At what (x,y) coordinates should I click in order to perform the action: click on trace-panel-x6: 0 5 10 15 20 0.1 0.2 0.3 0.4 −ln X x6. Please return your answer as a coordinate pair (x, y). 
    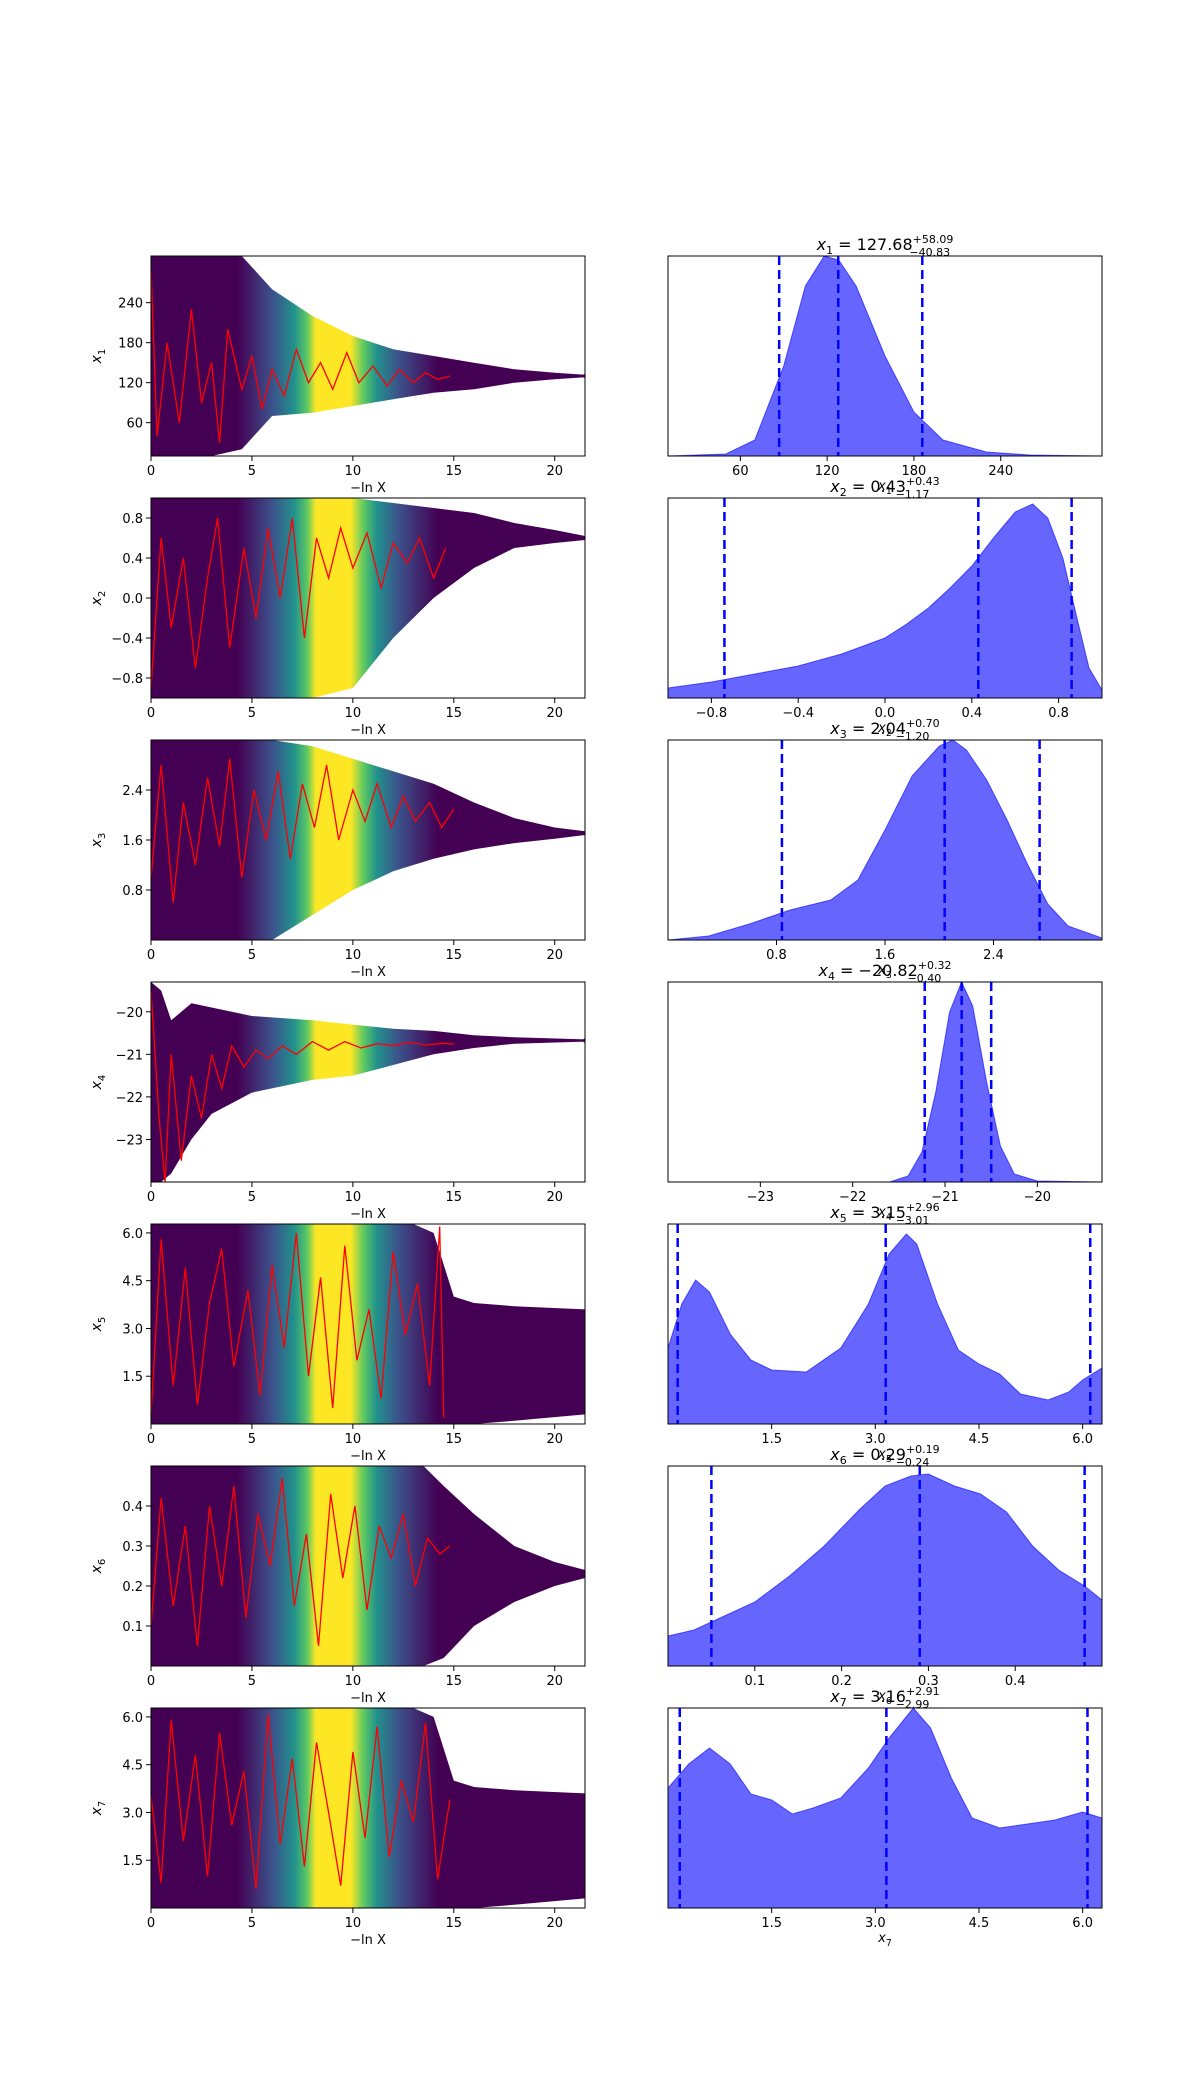
    Looking at the image, I should click on (337, 1585).